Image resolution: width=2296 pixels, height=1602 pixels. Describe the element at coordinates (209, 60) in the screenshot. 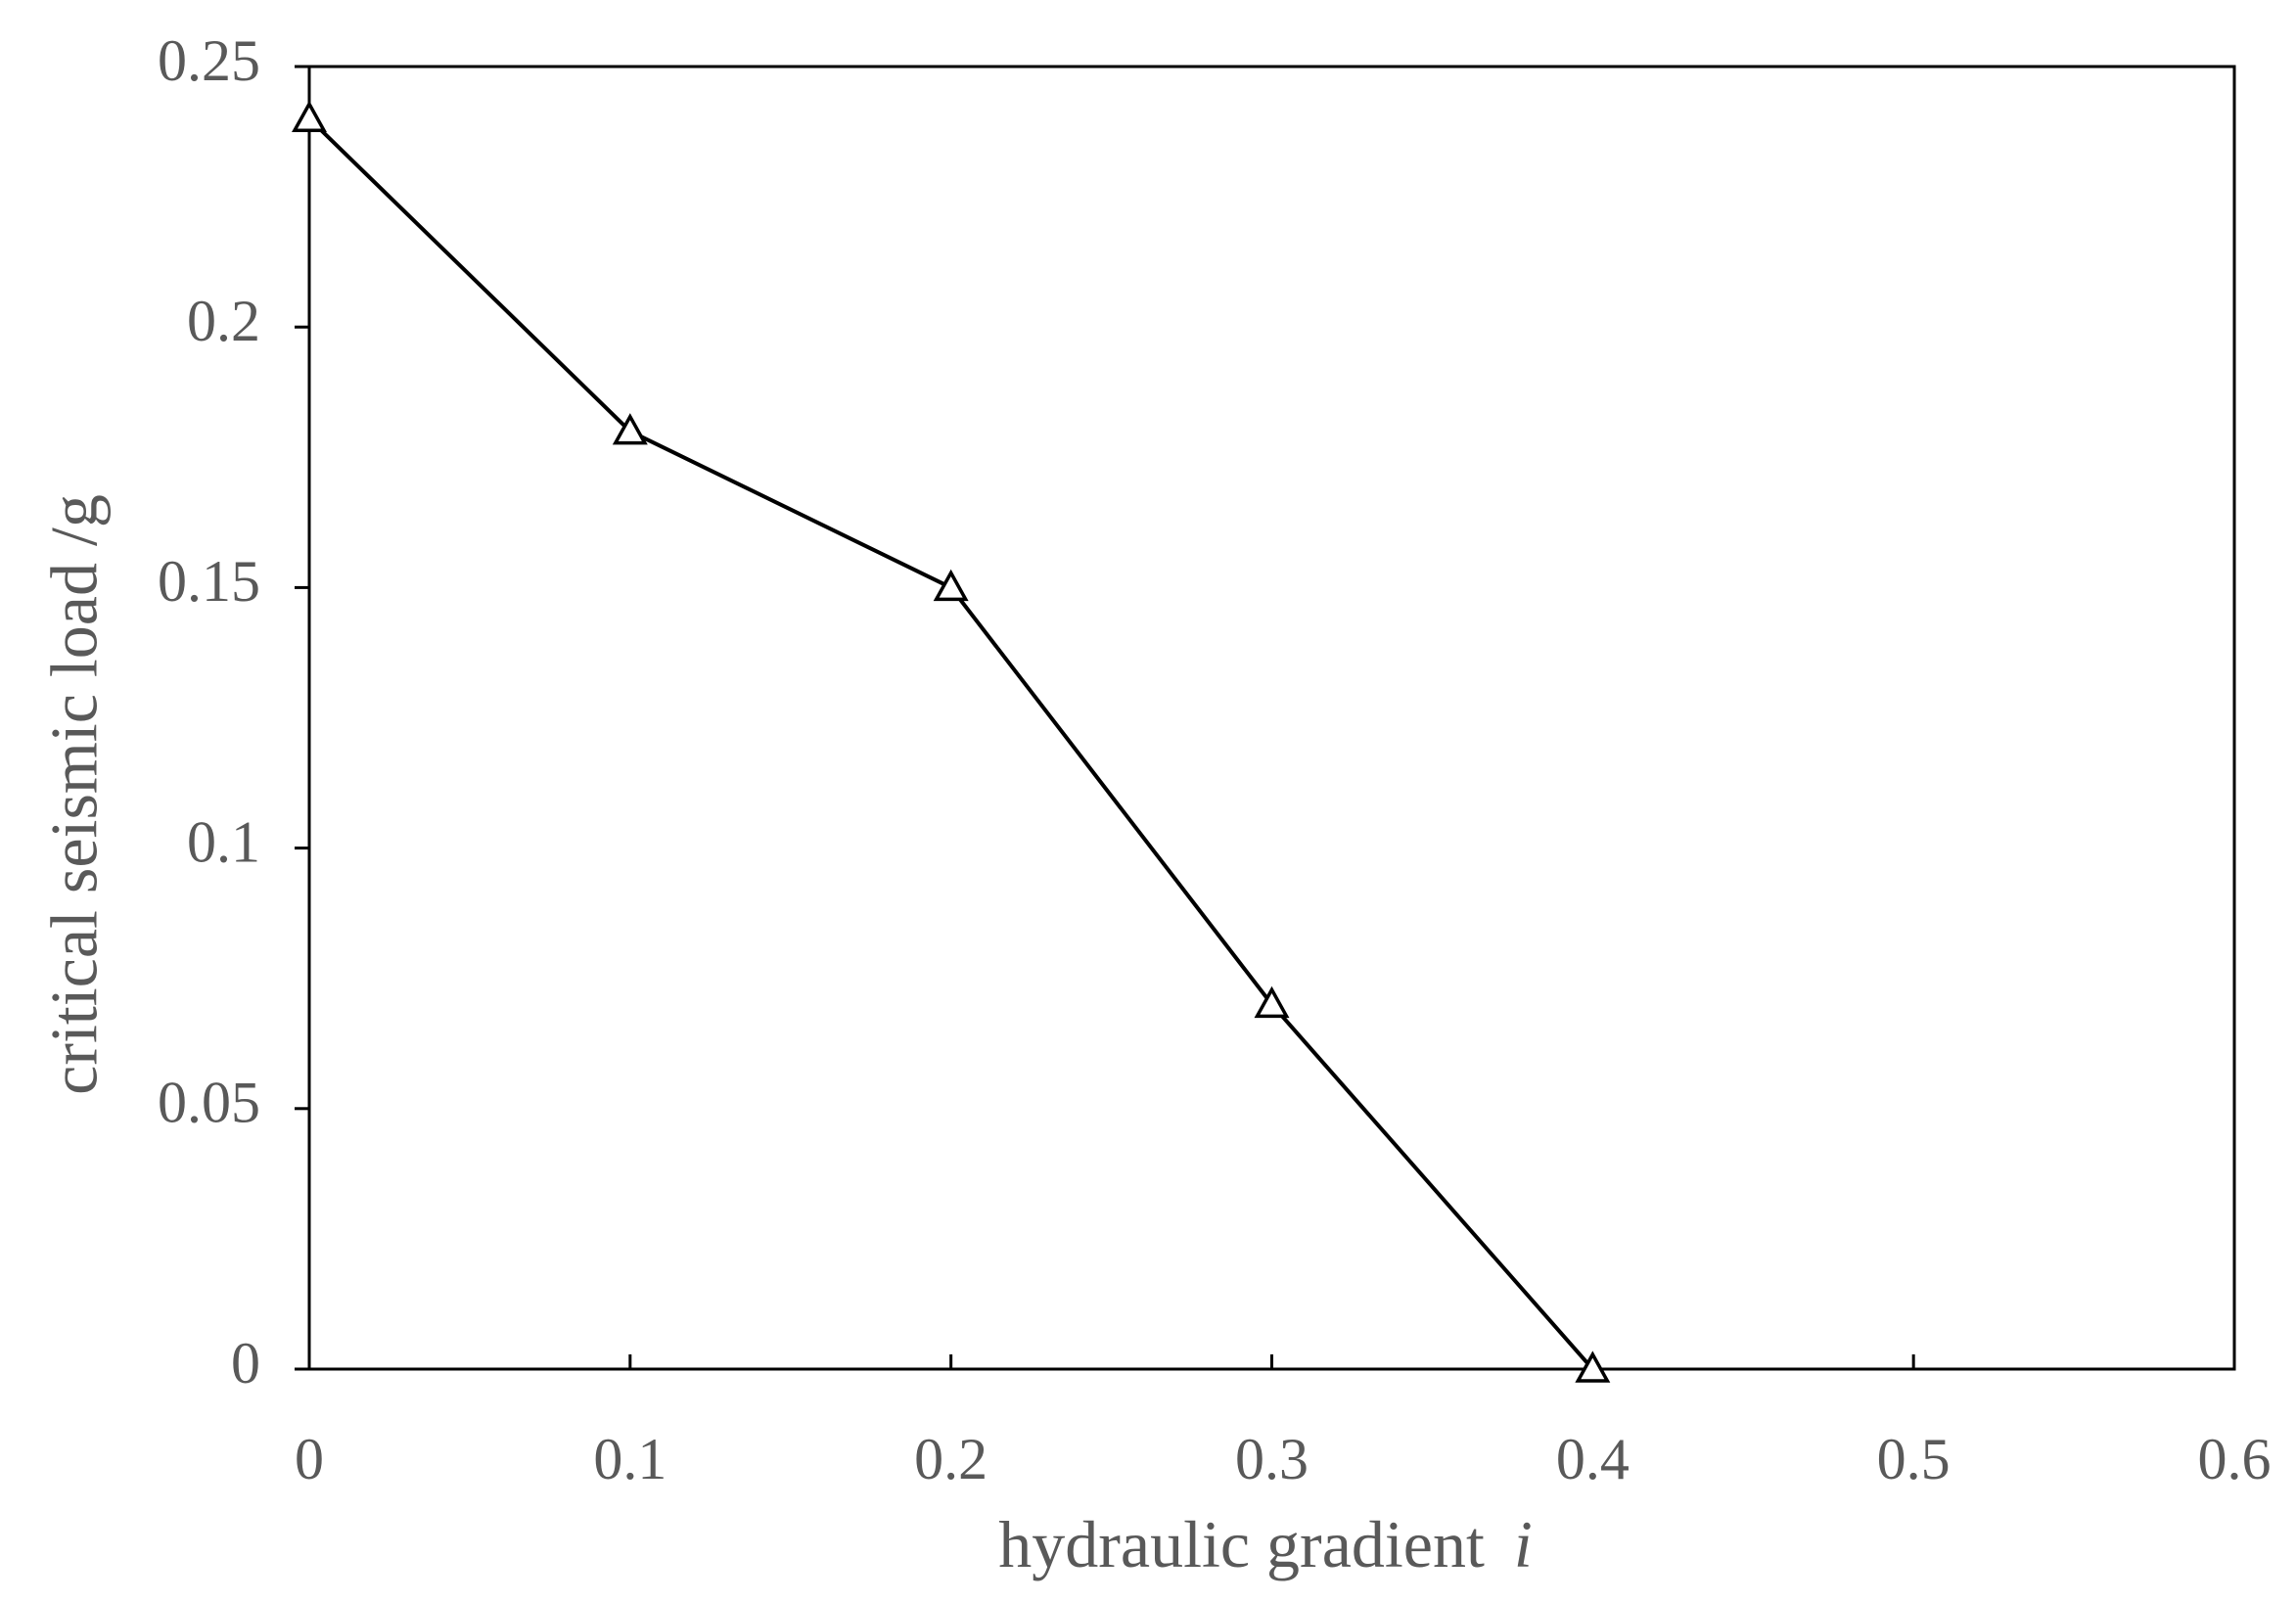

I see `y-tick-label: 0.25` at that location.